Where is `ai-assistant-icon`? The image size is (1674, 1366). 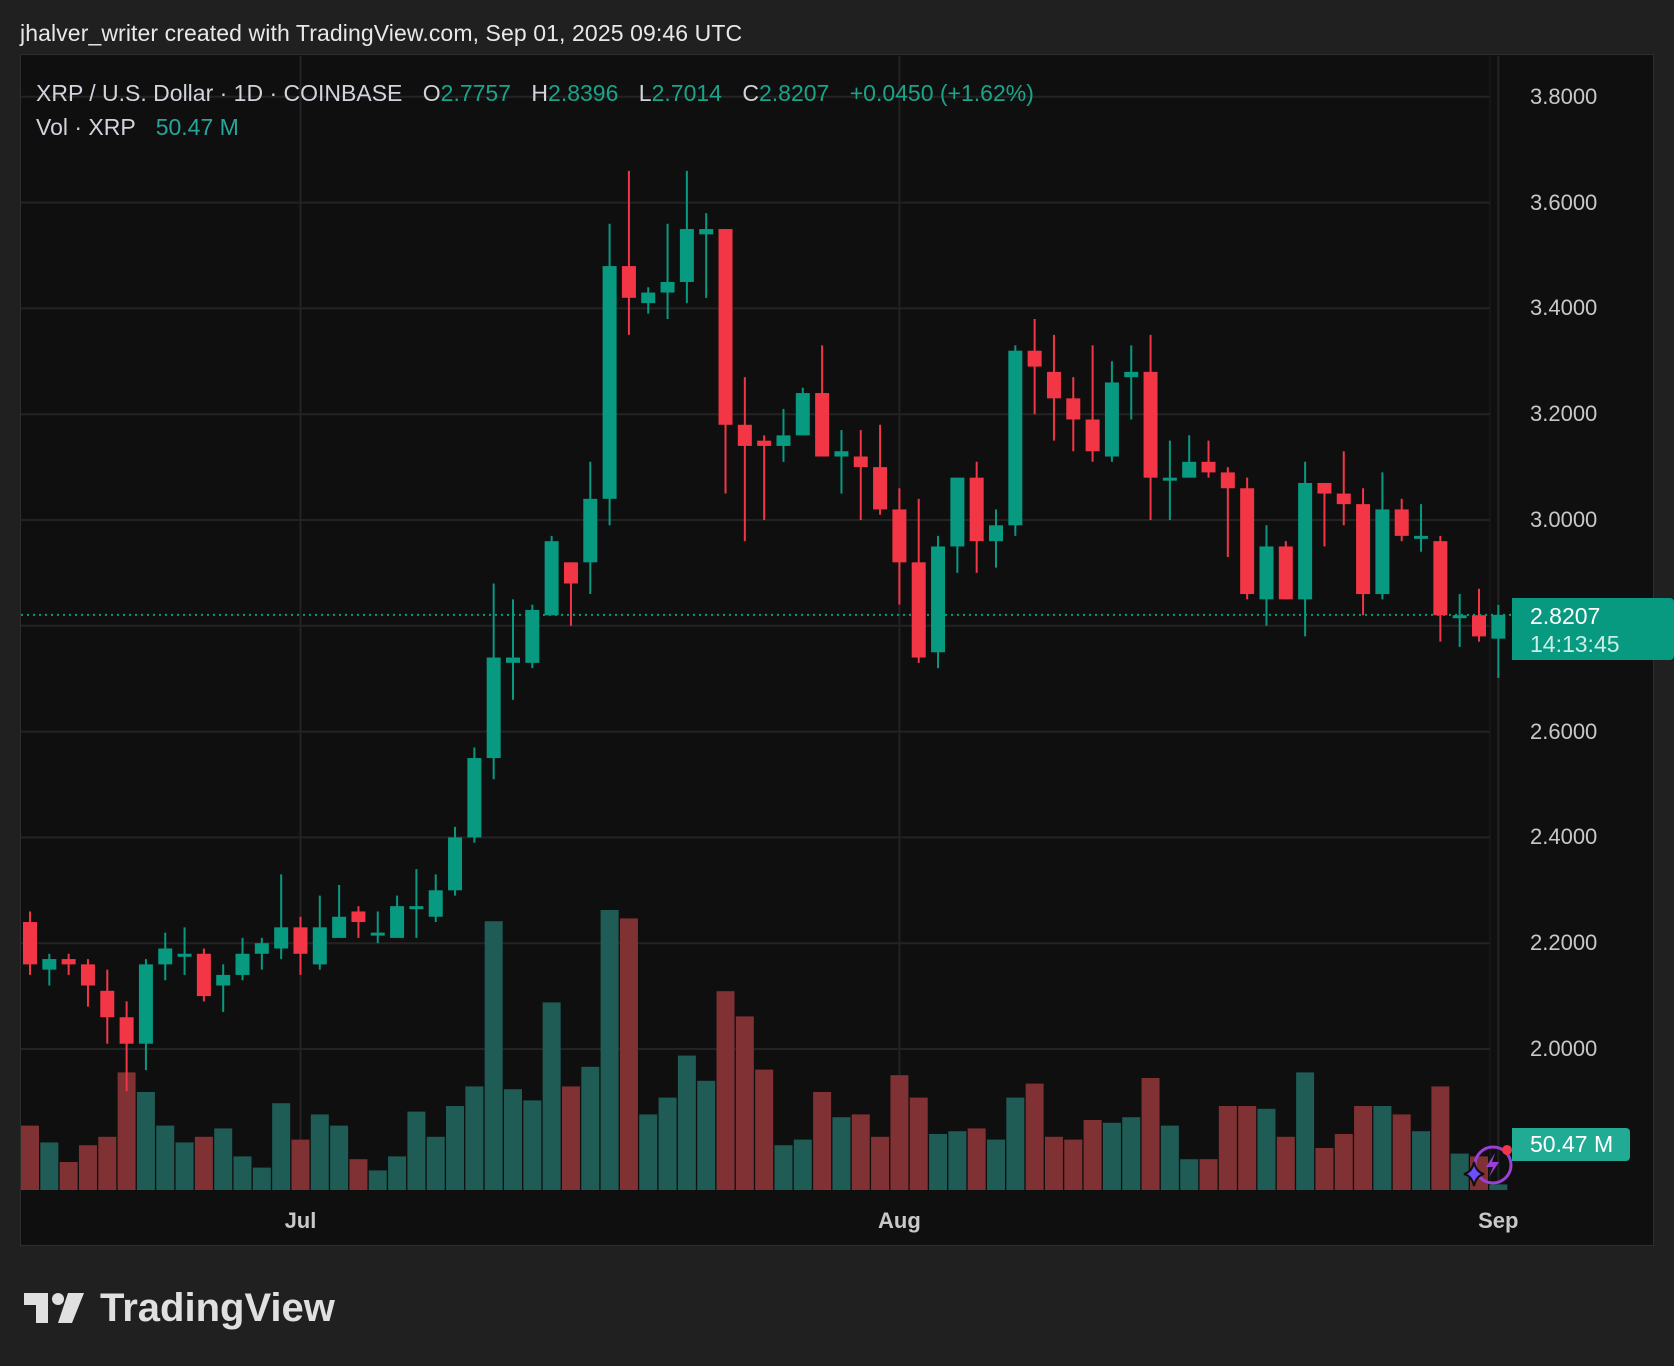
ai-assistant-icon is located at coordinates (1489, 1167).